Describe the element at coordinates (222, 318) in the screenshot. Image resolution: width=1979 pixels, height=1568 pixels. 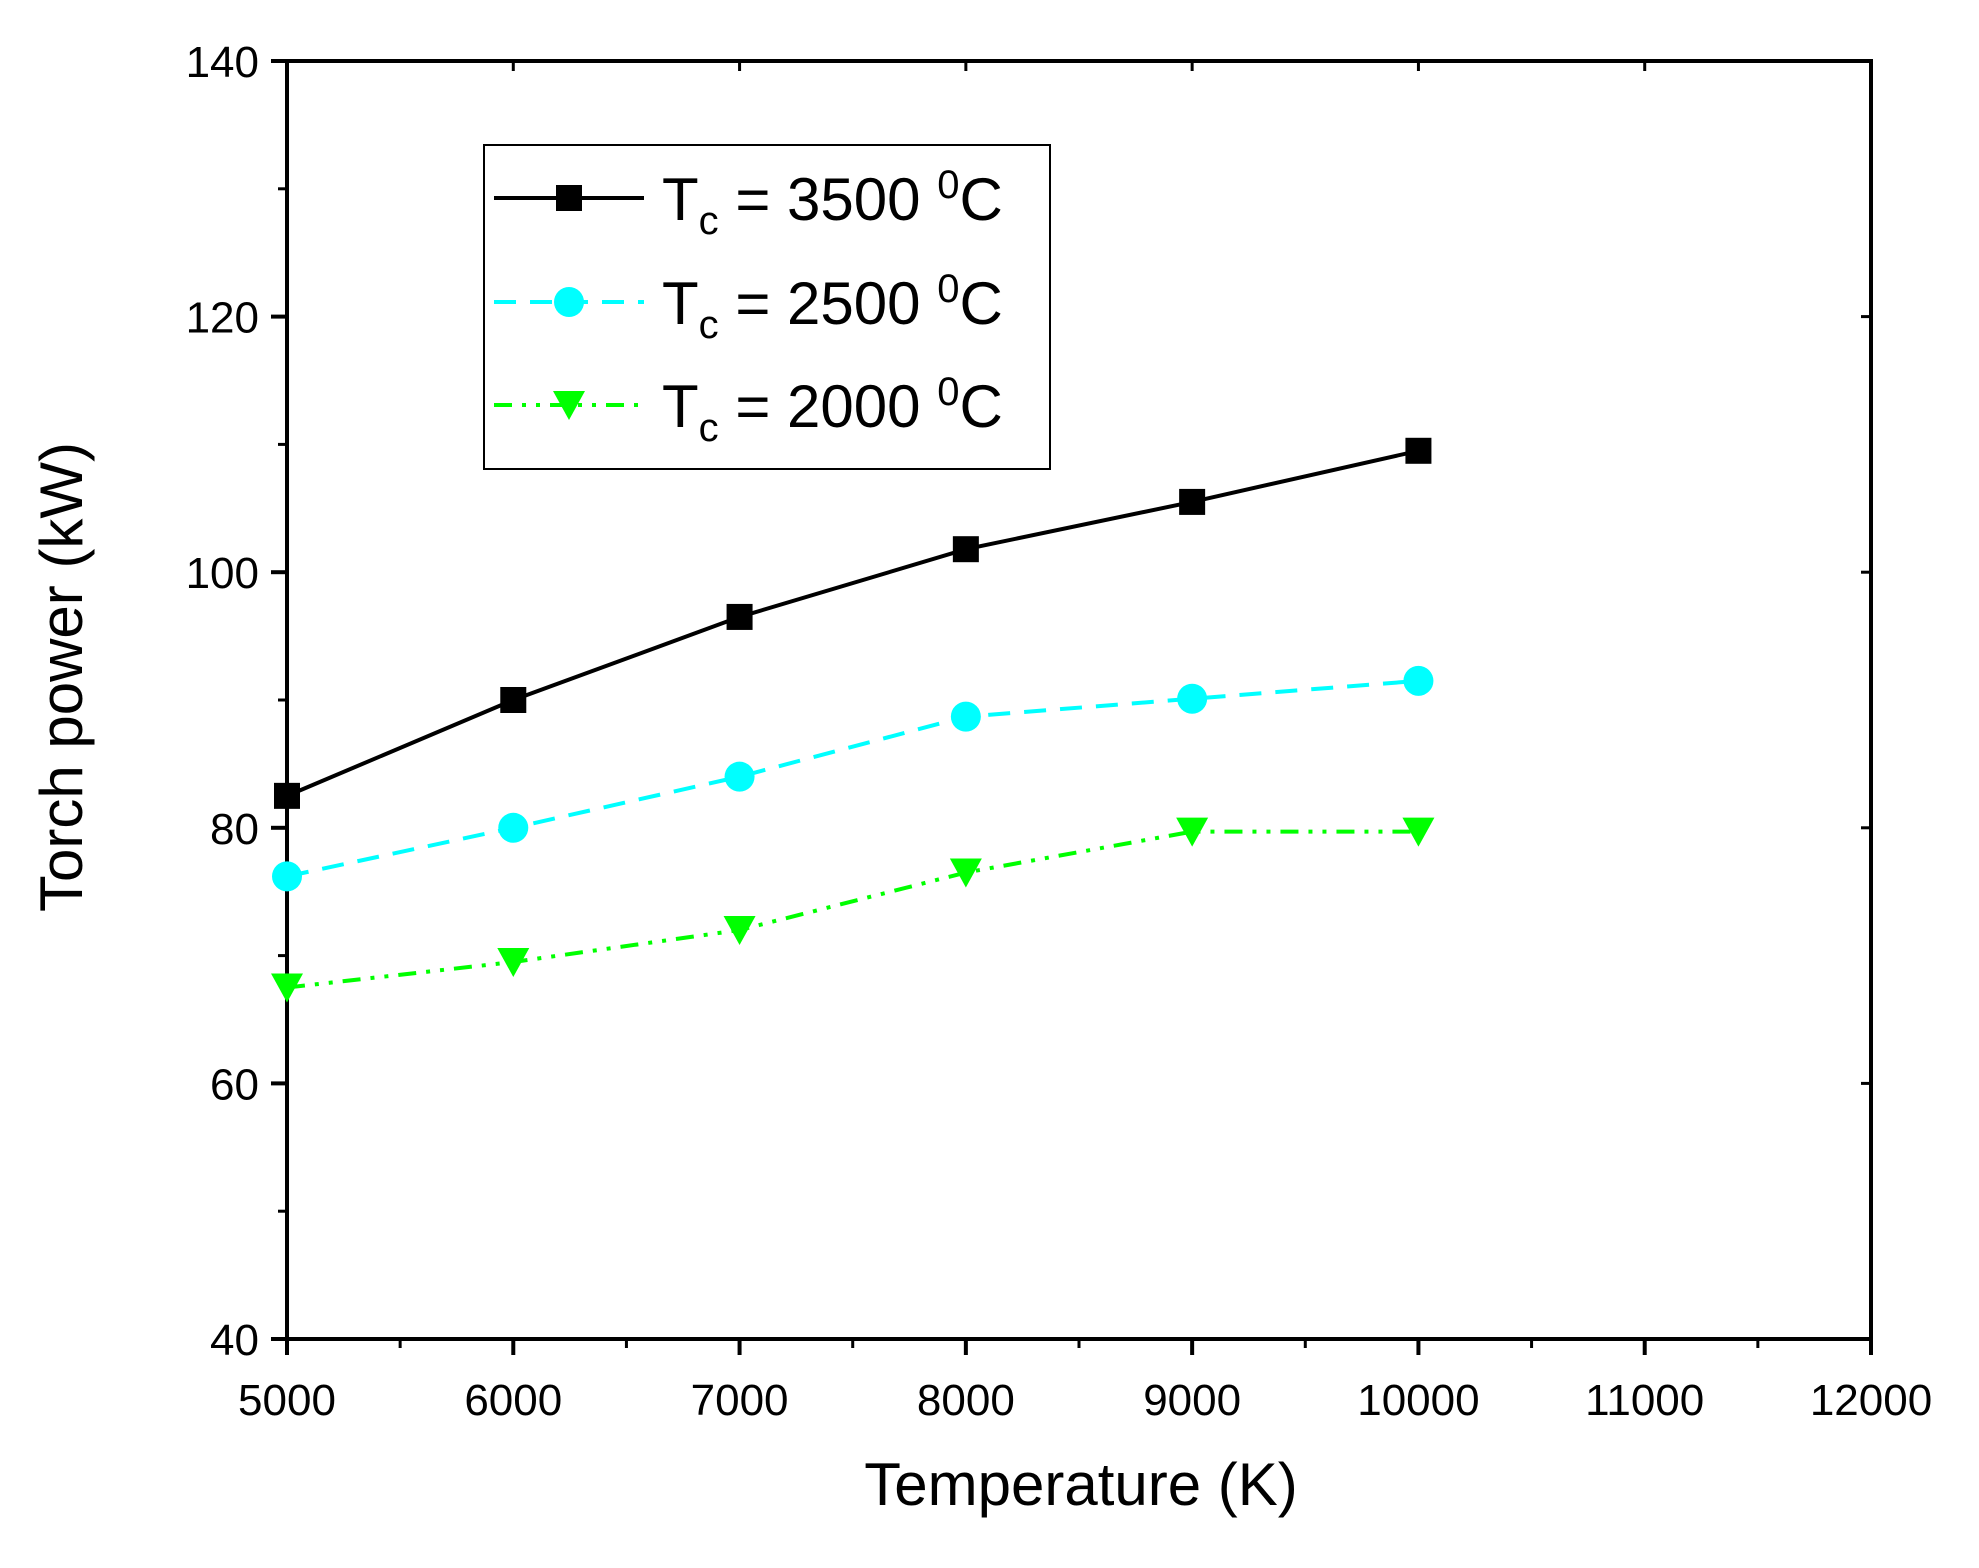
I see `y-tick-label: 120` at that location.